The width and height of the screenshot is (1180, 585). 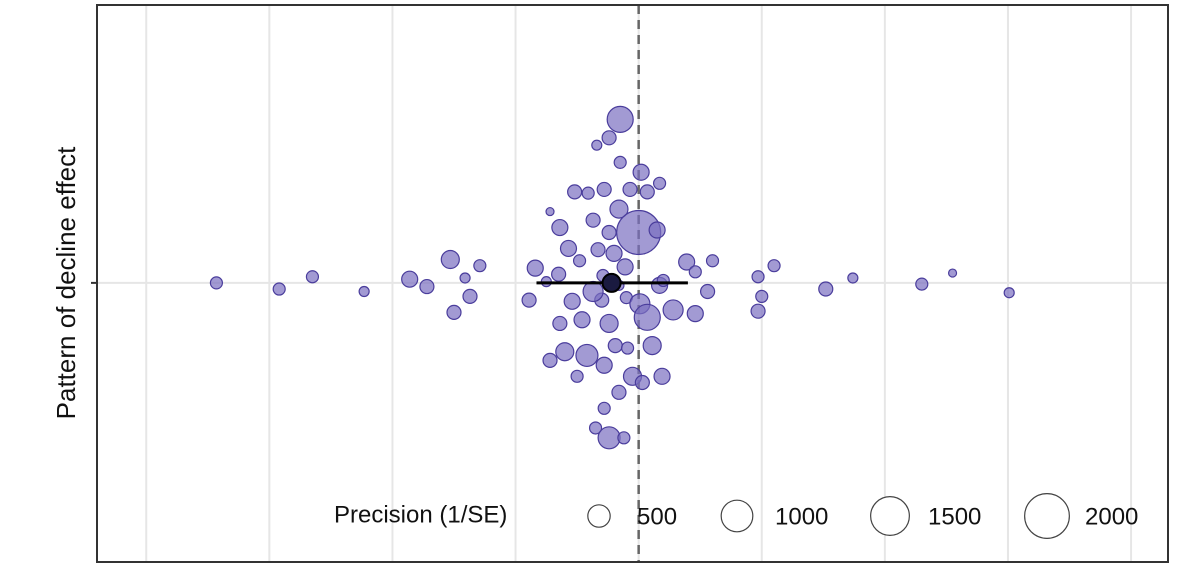 What do you see at coordinates (954, 516) in the screenshot?
I see `legend-label: 1500` at bounding box center [954, 516].